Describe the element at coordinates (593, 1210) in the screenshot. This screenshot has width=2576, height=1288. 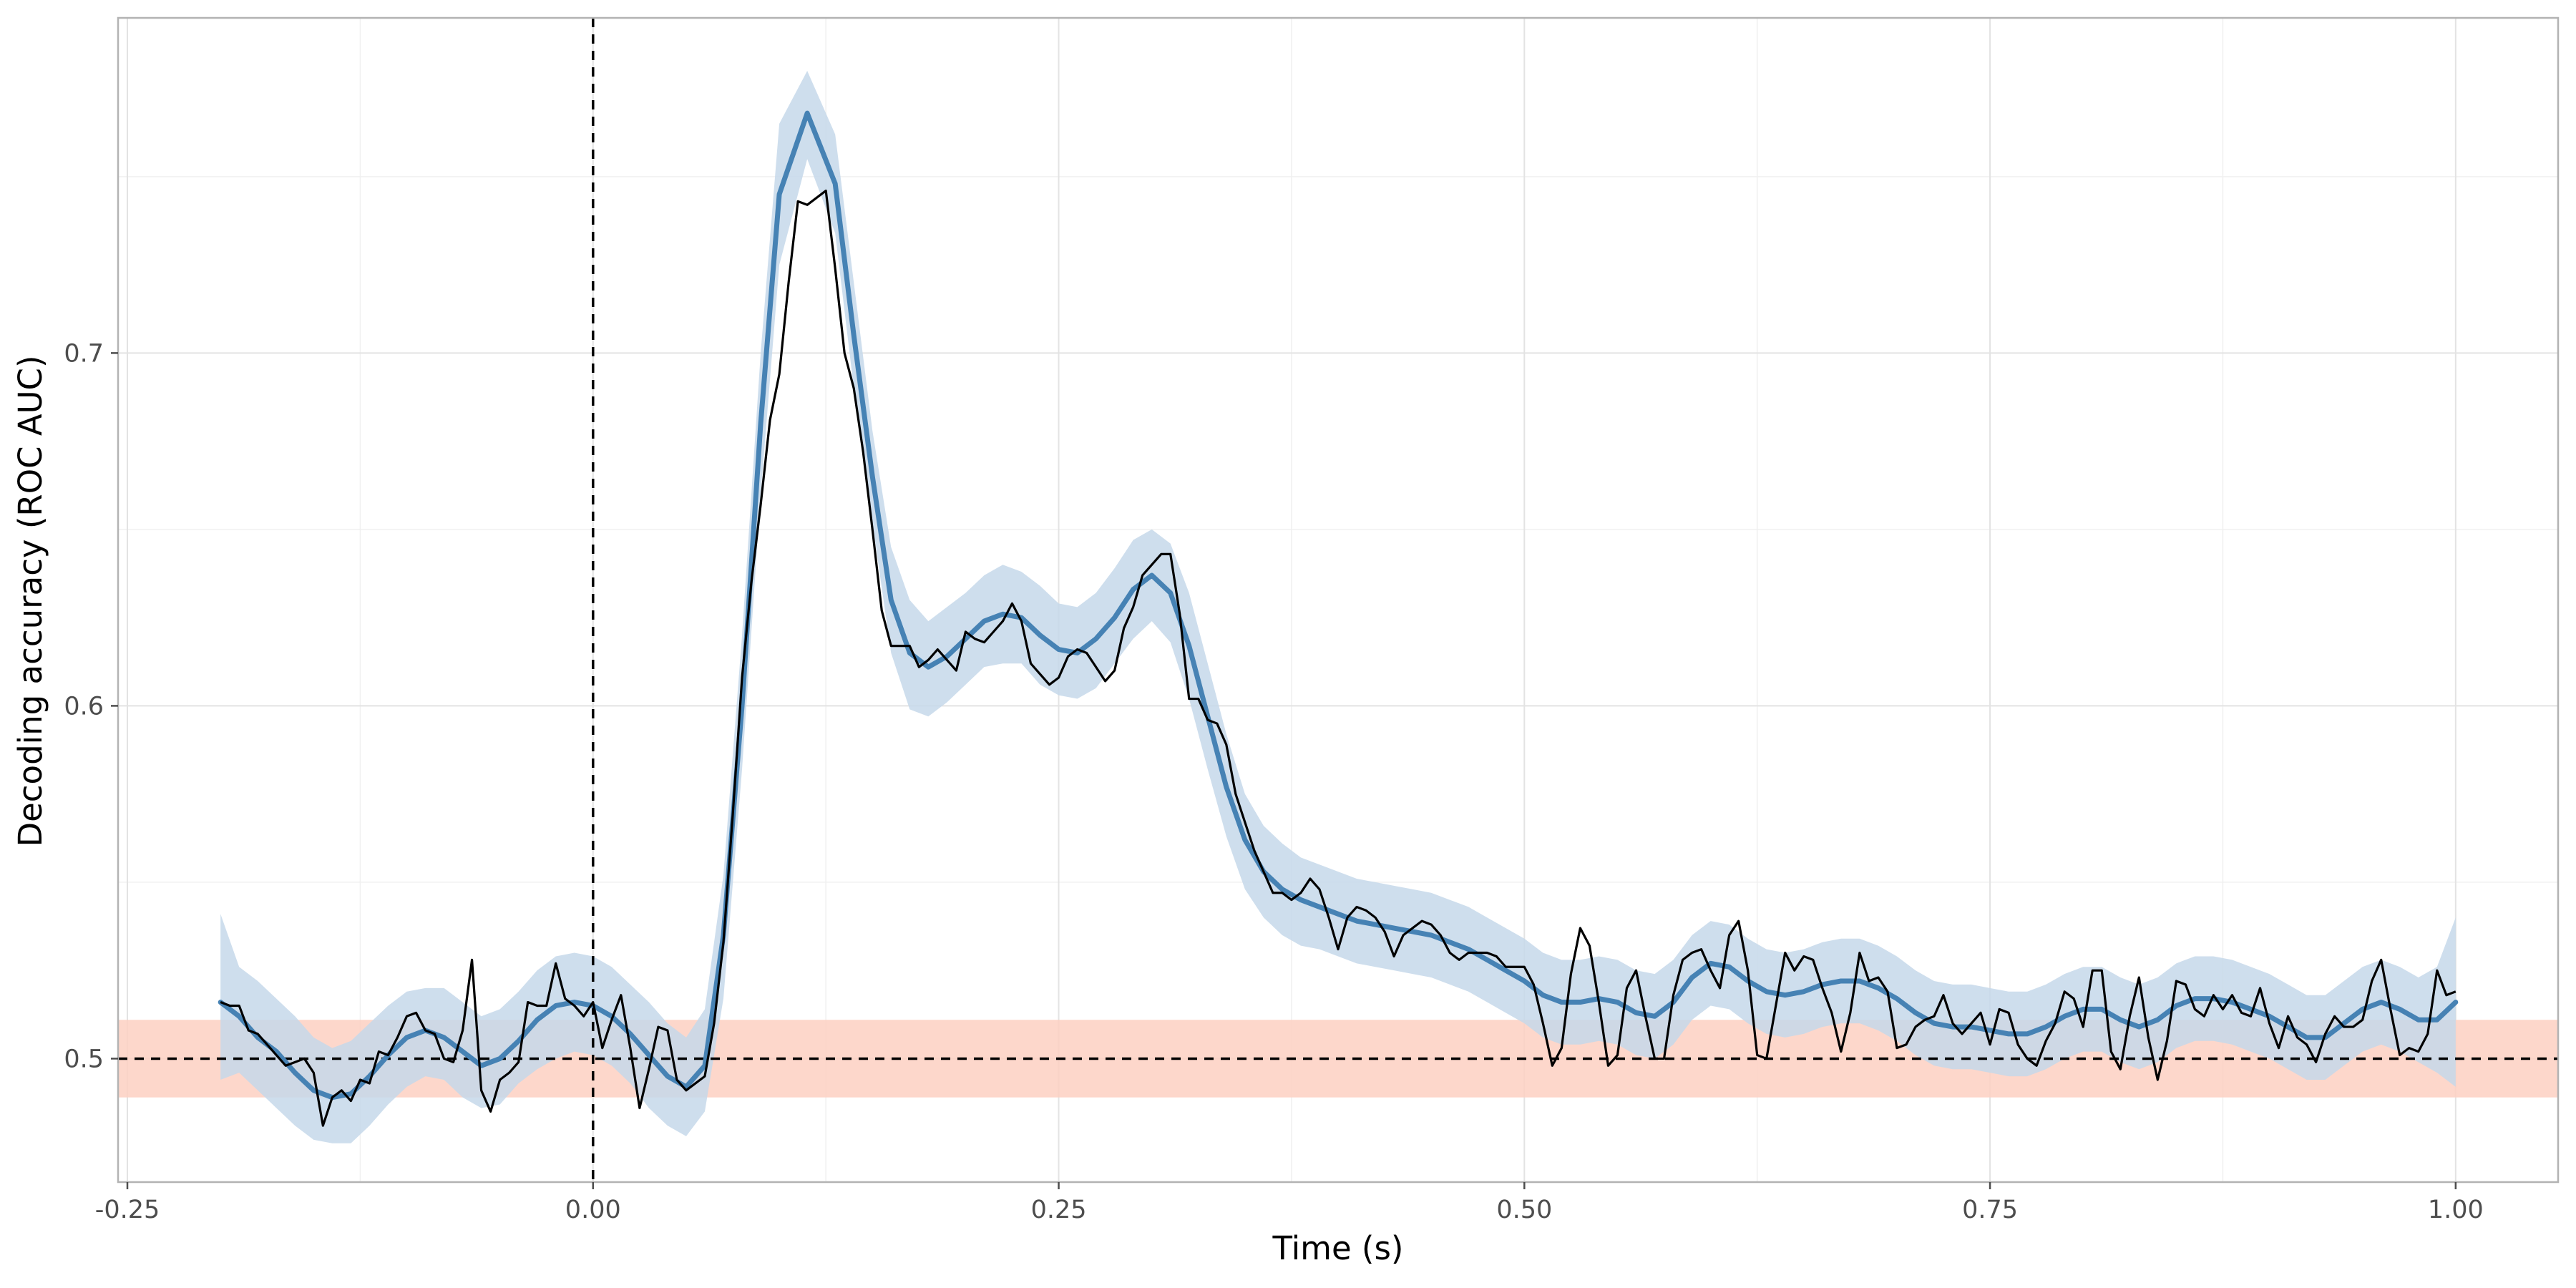
I see `x-tick-label: 0.00` at that location.